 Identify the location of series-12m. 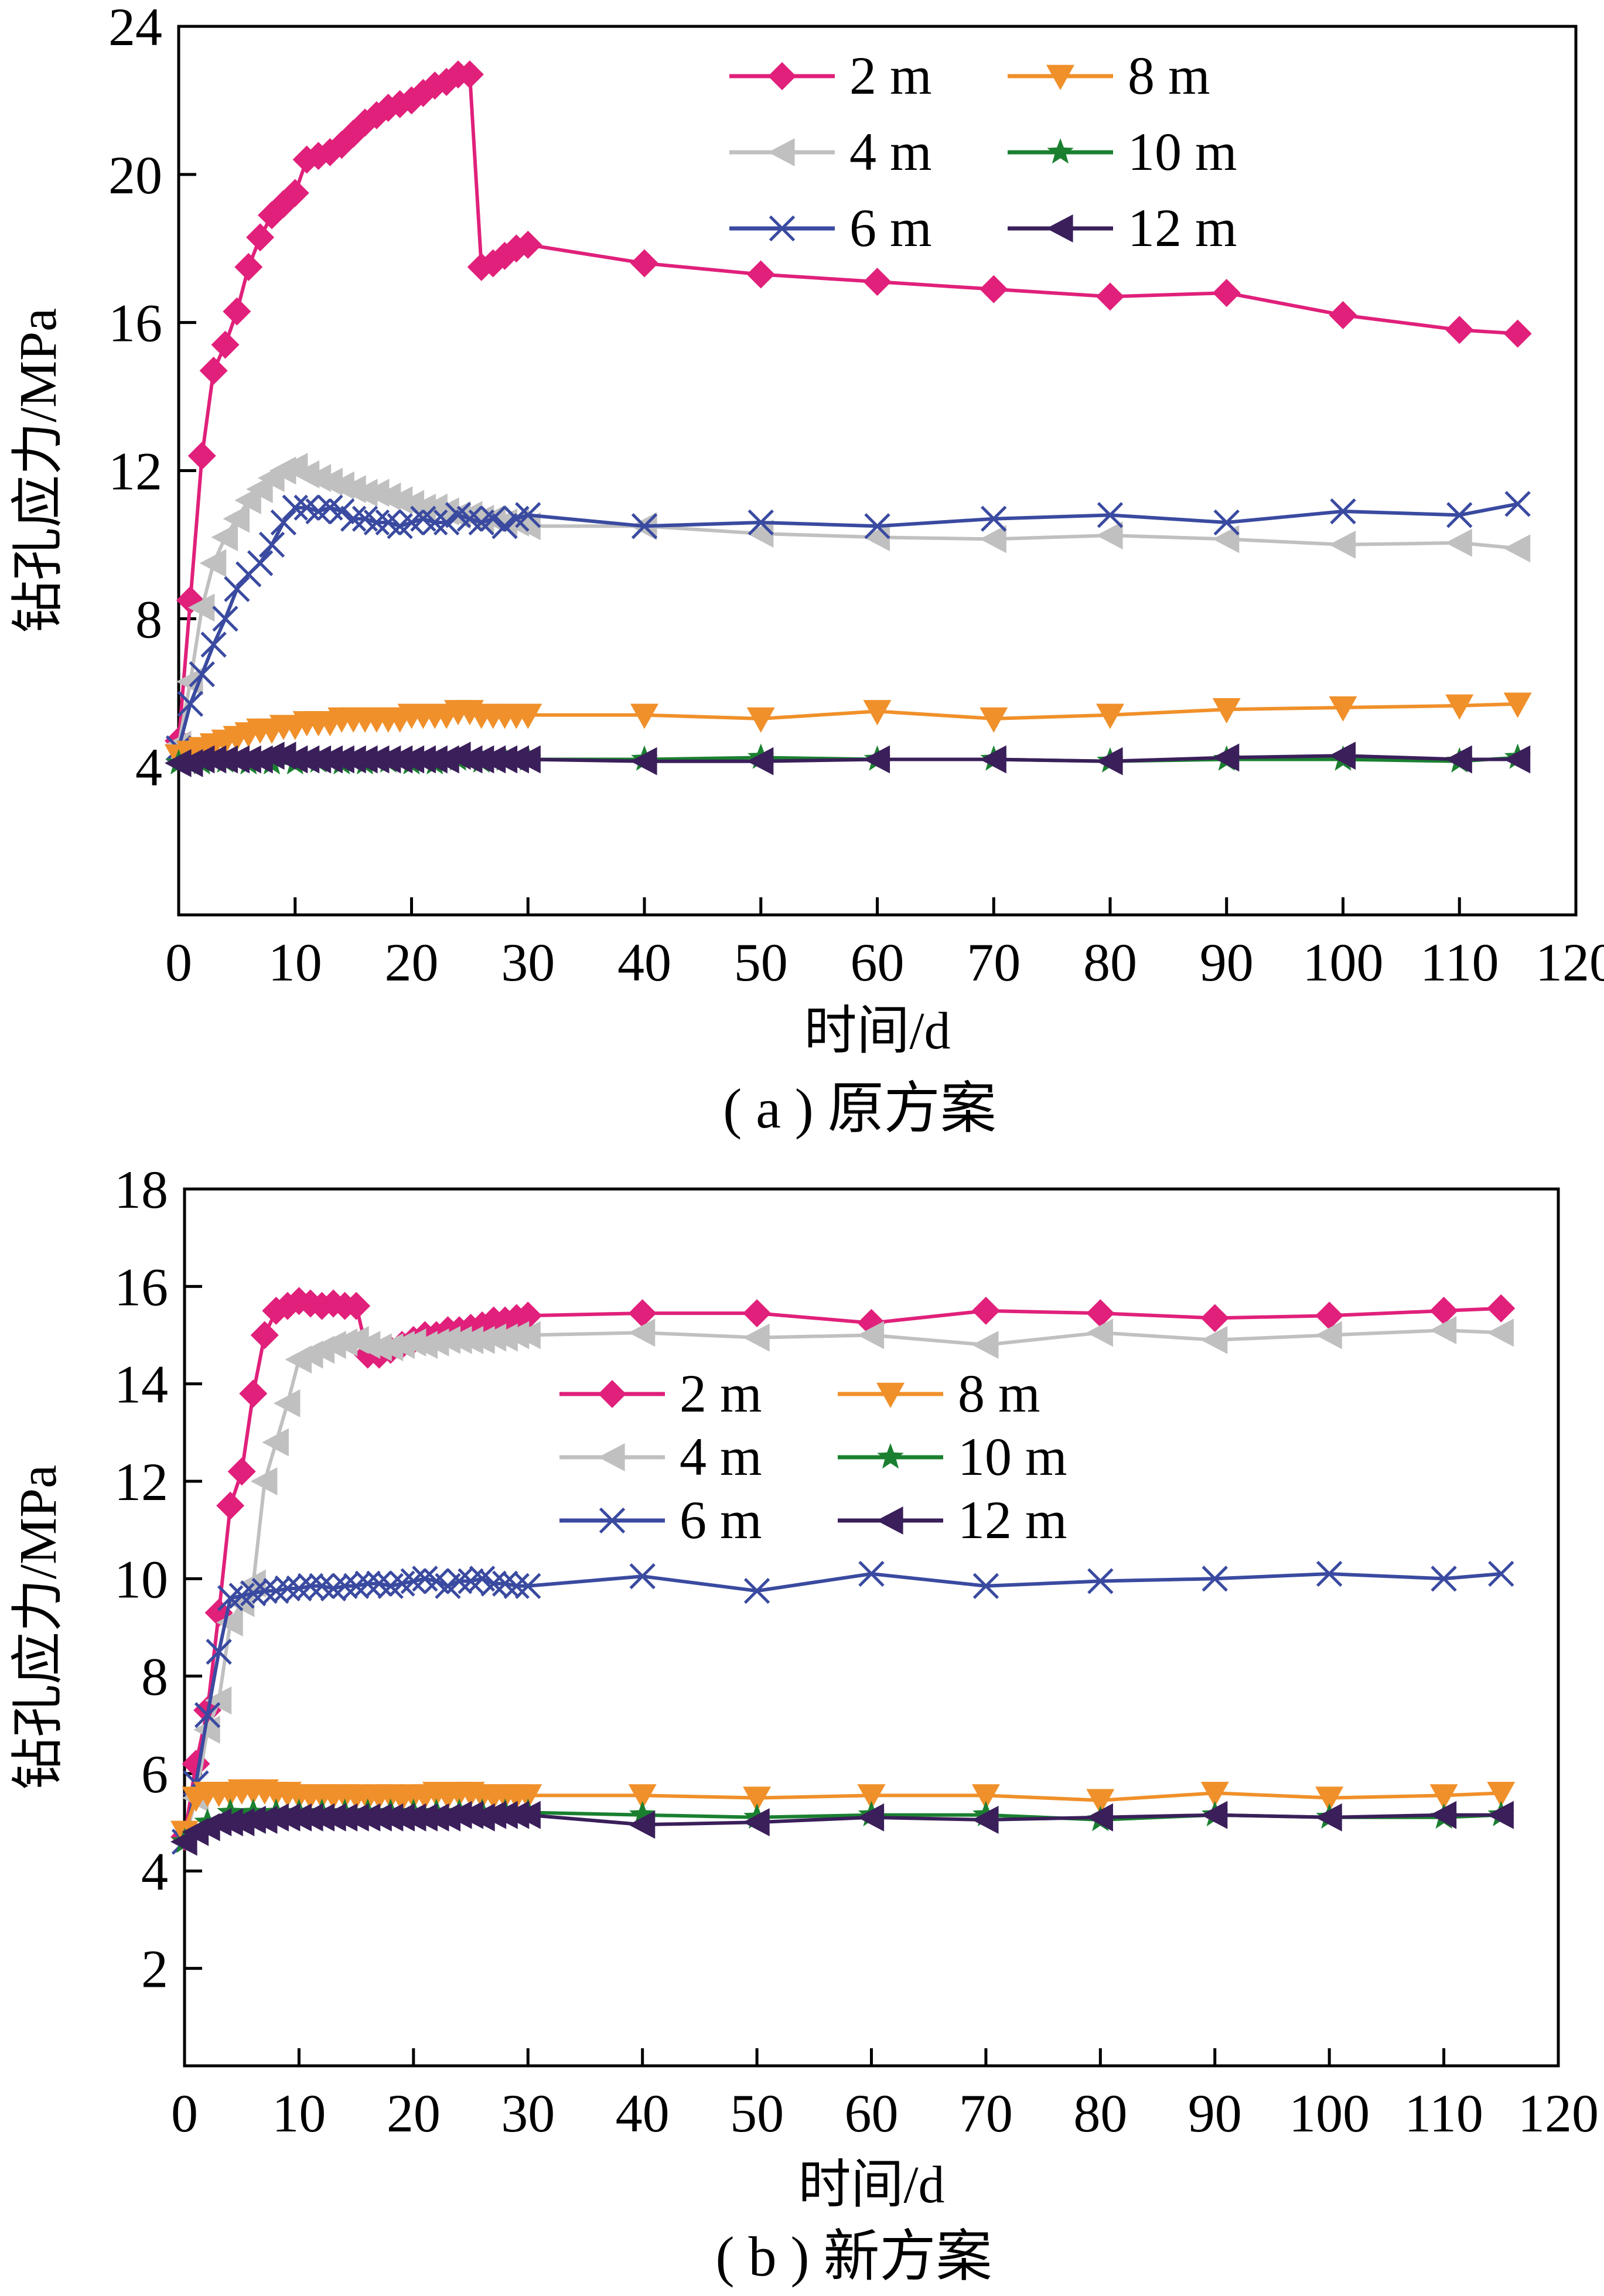
(842, 1828).